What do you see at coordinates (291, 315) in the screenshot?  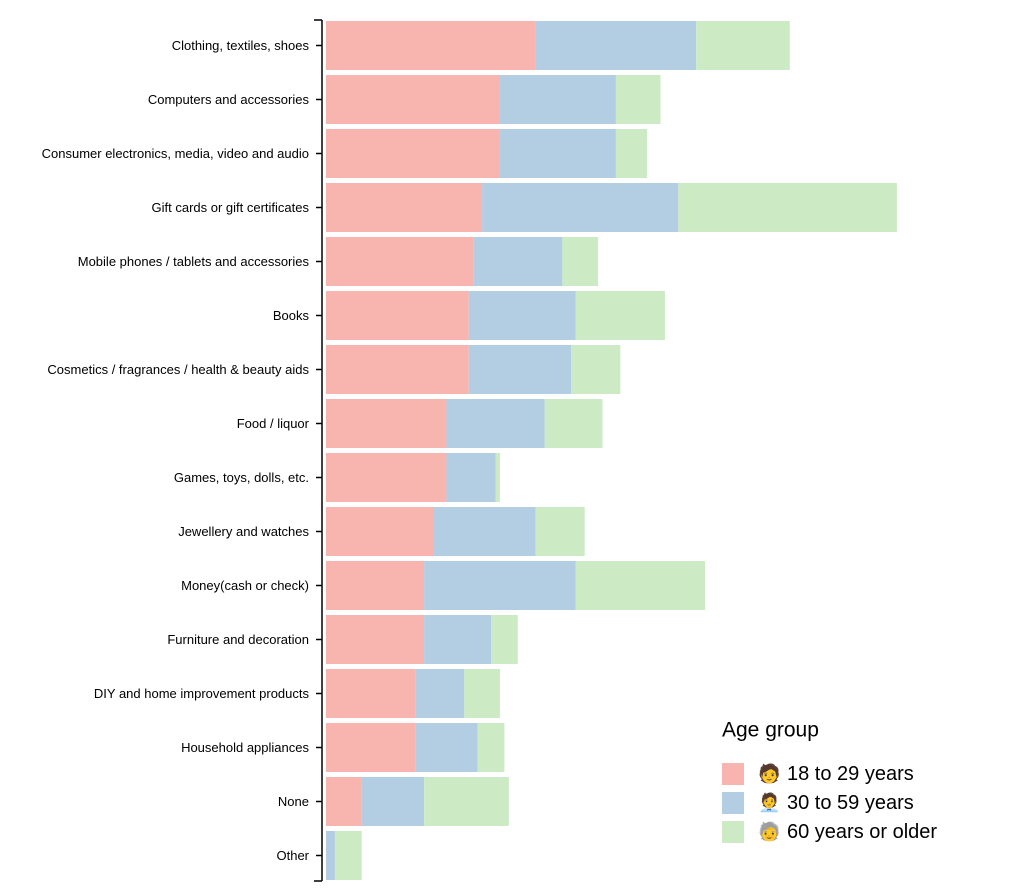 I see `y-tick-label: Books` at bounding box center [291, 315].